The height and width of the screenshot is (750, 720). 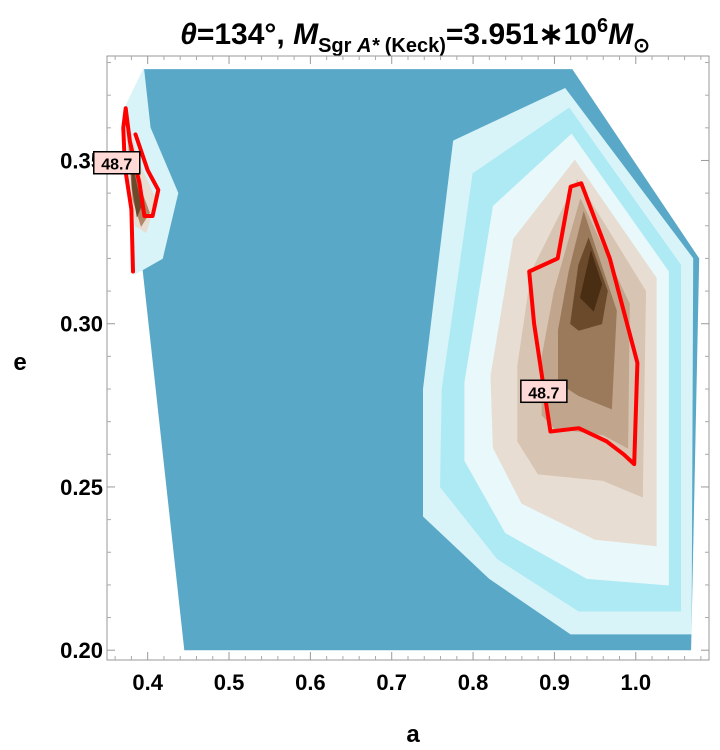 I want to click on title-mass-value: =3.951∗10, so click(x=521, y=34).